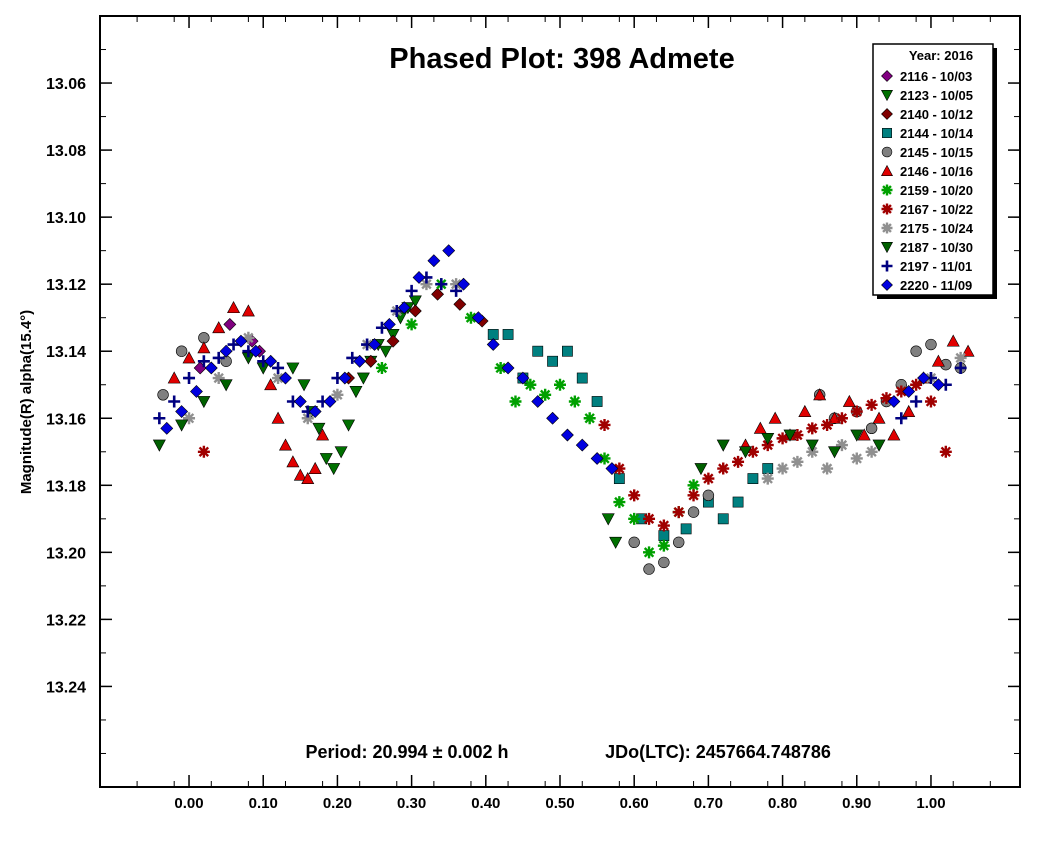  What do you see at coordinates (936, 209) in the screenshot?
I see `legend-label: 2167 - 10/22` at bounding box center [936, 209].